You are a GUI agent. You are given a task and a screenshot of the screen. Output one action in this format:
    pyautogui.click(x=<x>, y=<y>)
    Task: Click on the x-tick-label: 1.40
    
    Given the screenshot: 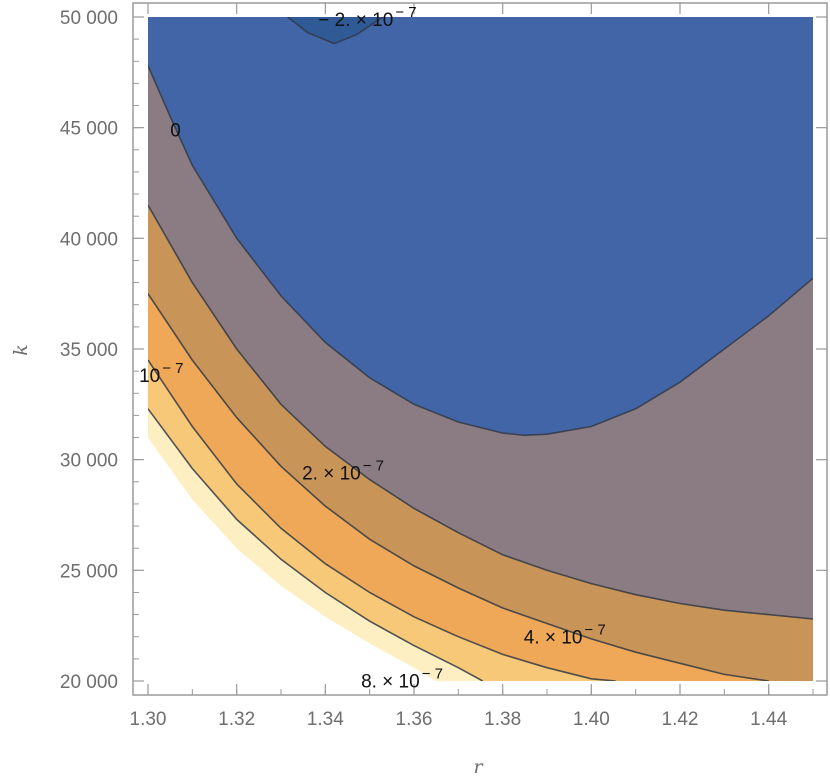 What is the action you would take?
    pyautogui.click(x=591, y=719)
    